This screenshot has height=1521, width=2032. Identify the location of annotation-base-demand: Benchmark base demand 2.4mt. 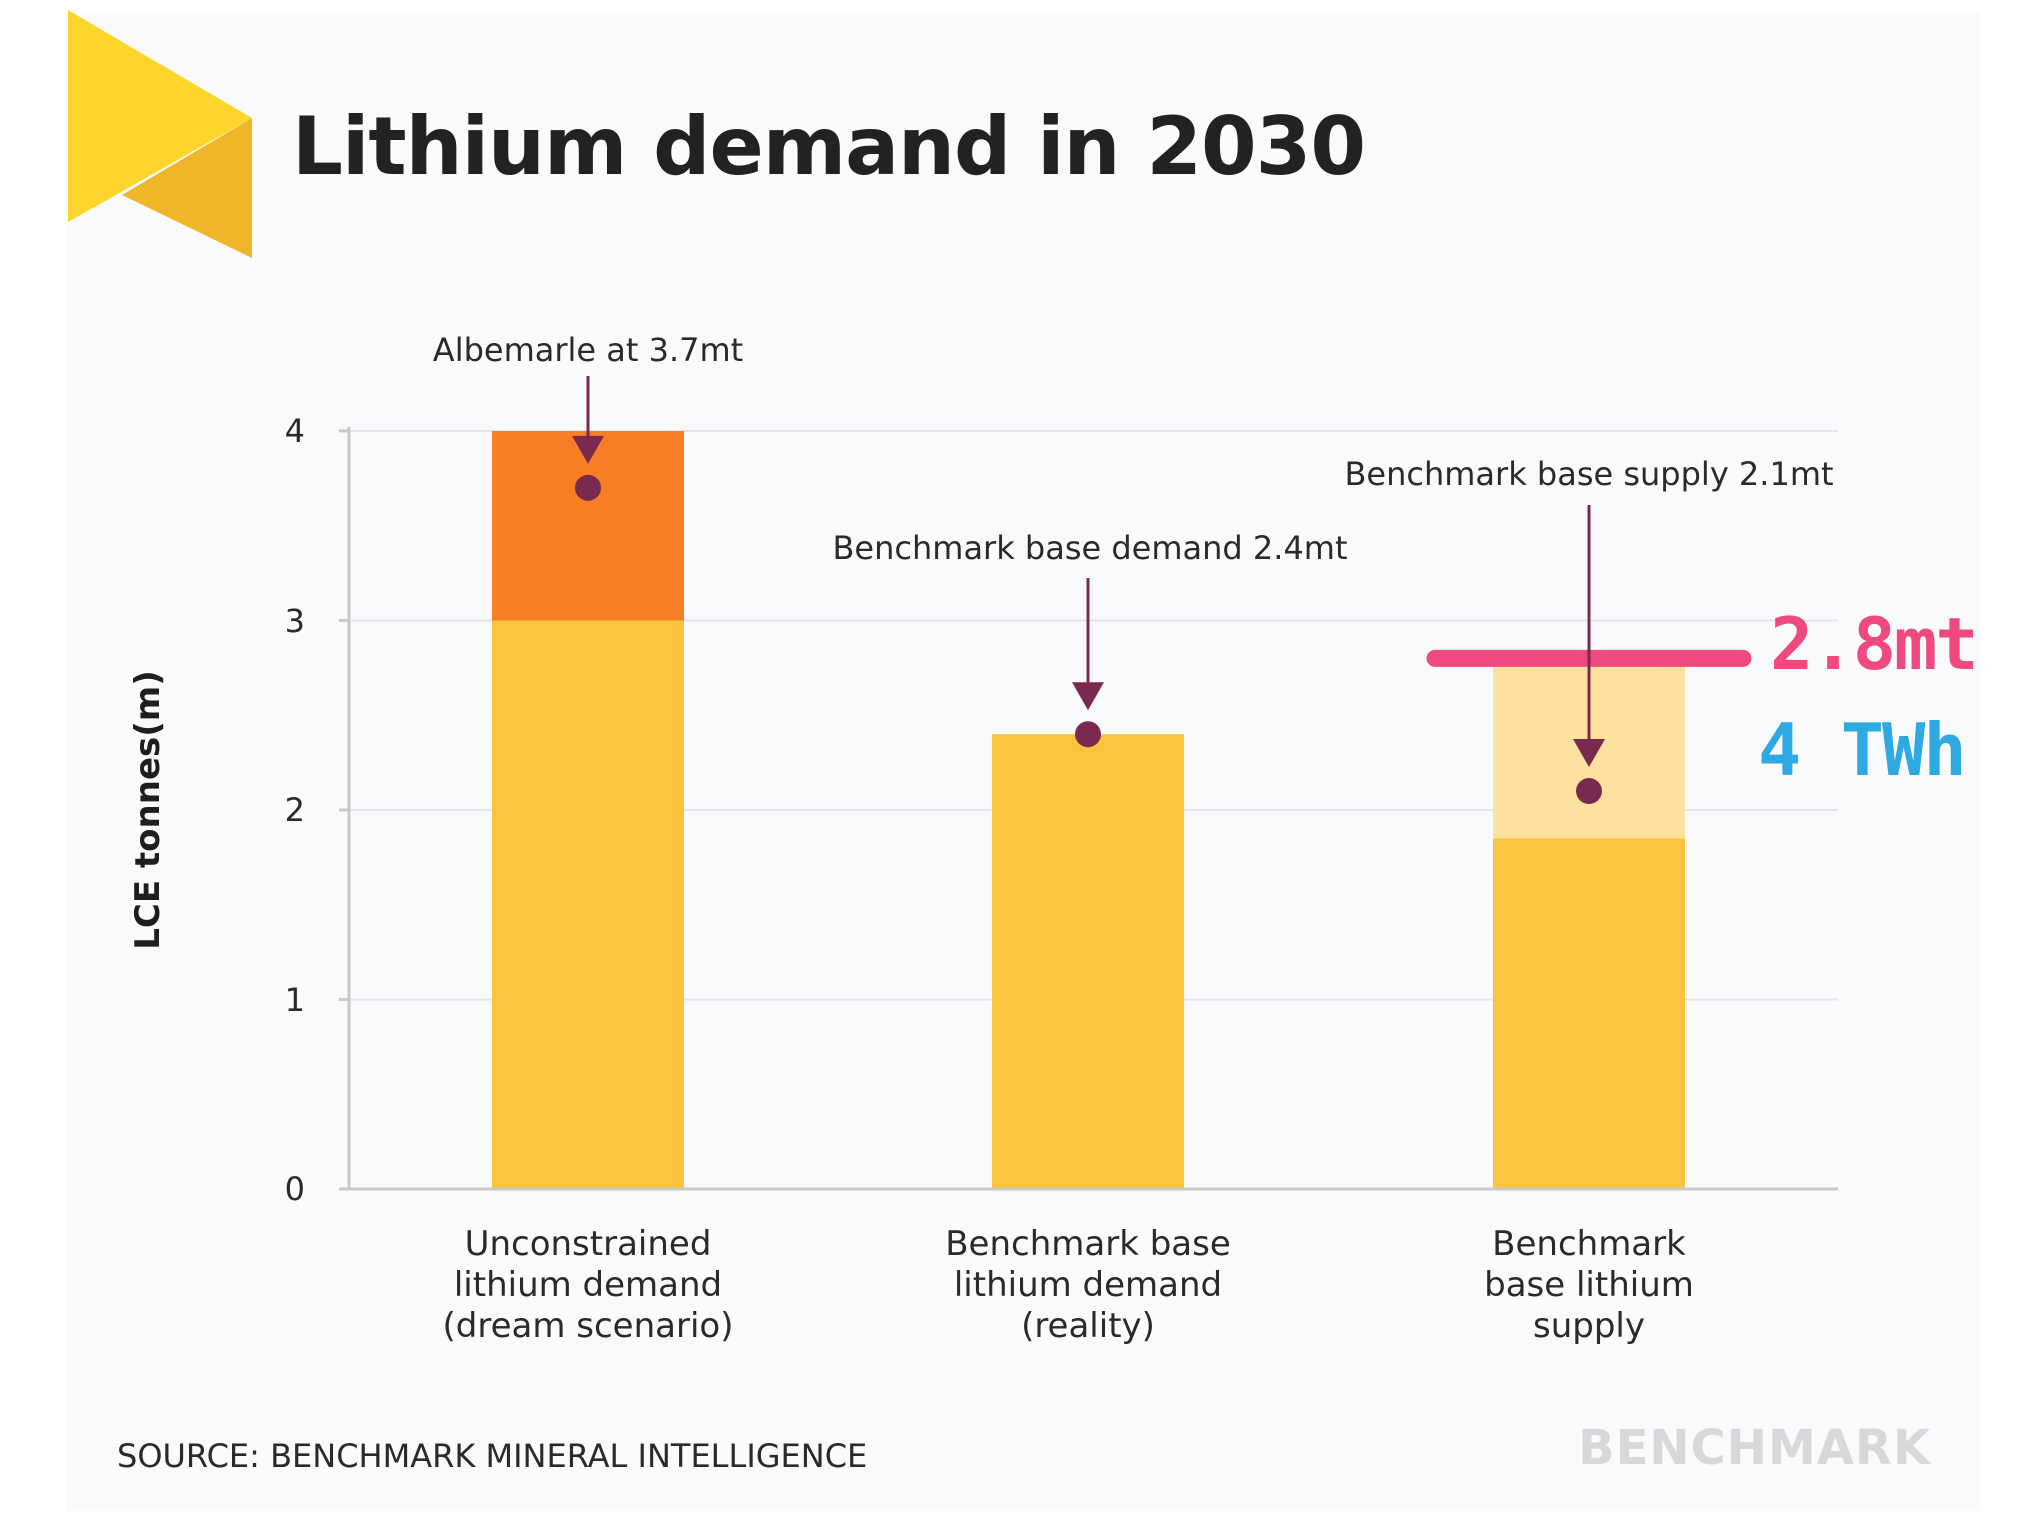
(1090, 548).